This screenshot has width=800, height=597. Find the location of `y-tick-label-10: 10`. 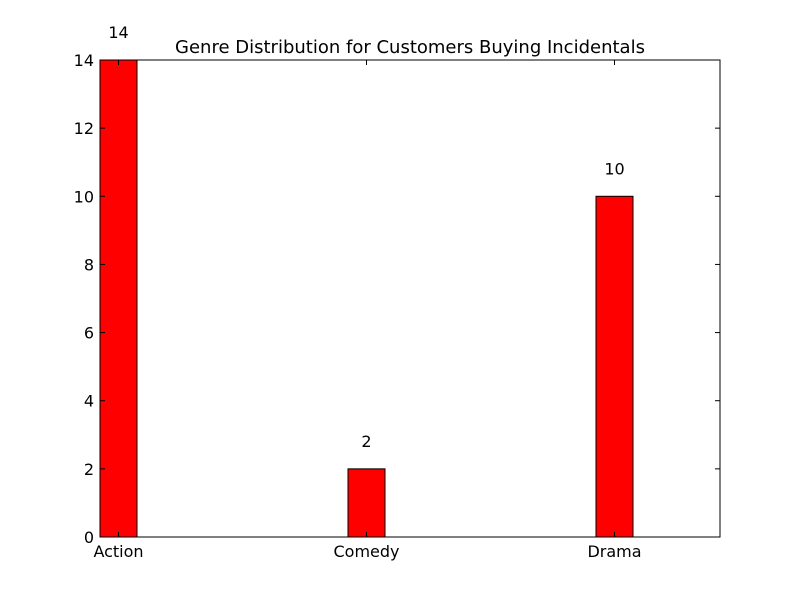

y-tick-label-10: 10 is located at coordinates (84, 196).